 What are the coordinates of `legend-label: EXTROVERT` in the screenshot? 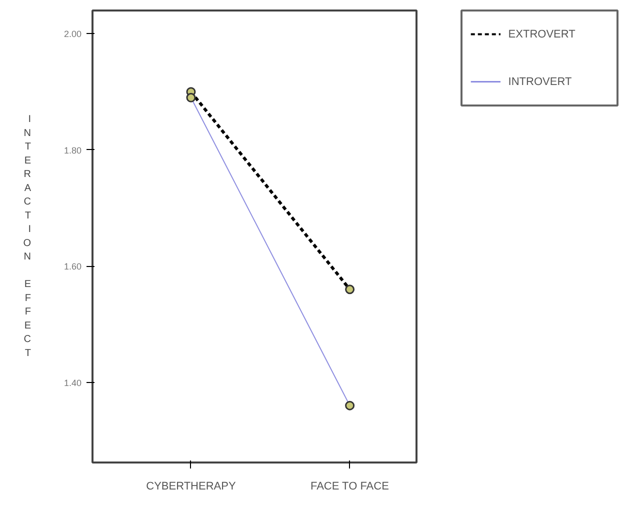 It's located at (542, 34).